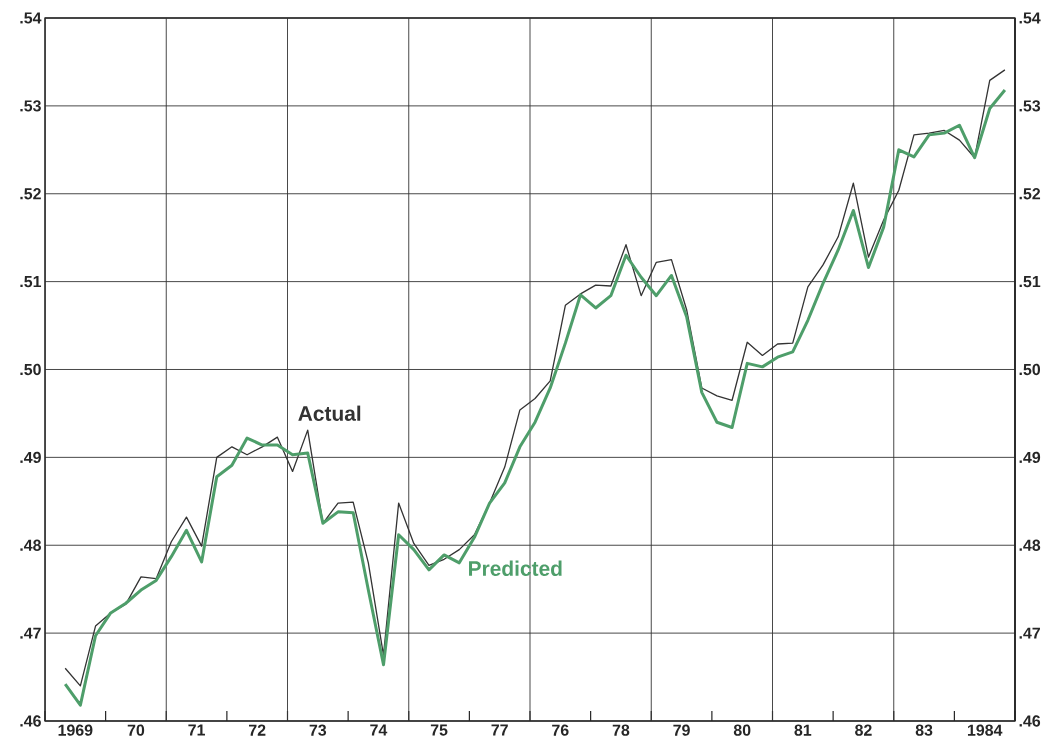  Describe the element at coordinates (499, 730) in the screenshot. I see `x-tick-label: 77` at that location.